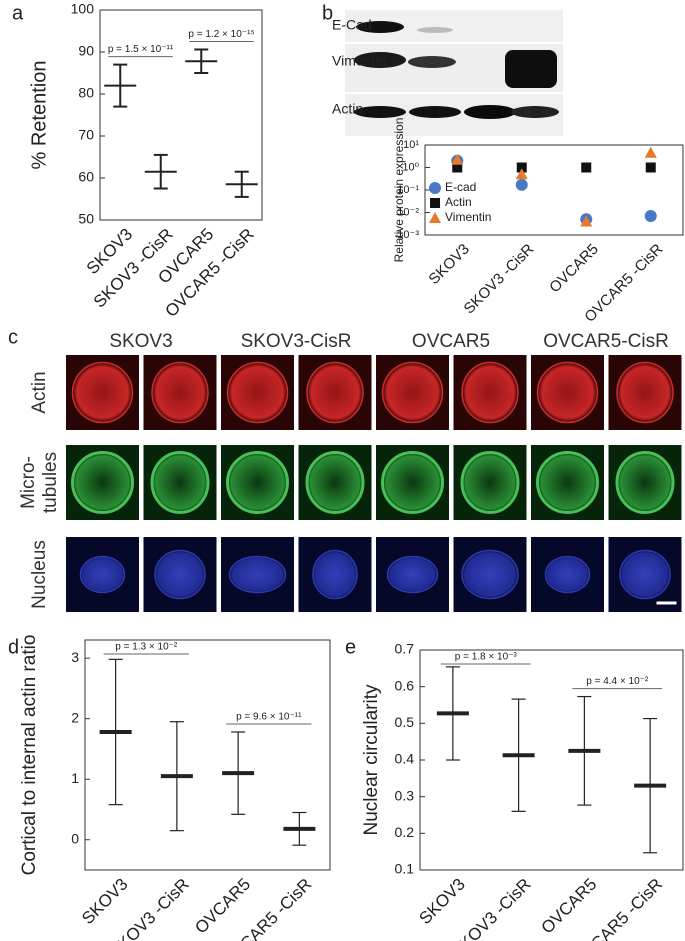 The image size is (685, 941). I want to click on y-tick-label: 90, so click(86, 51).